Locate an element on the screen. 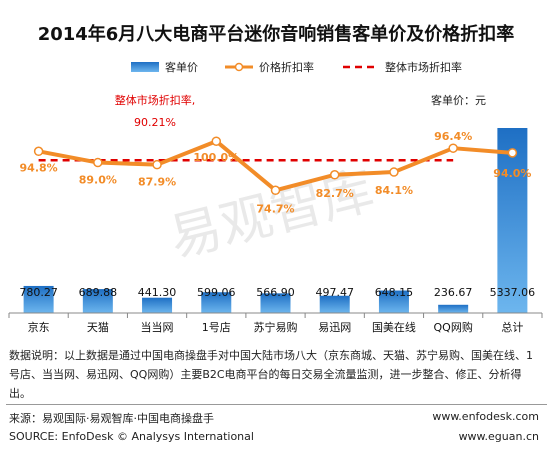  bar-label-6: 648.15 is located at coordinates (394, 292).